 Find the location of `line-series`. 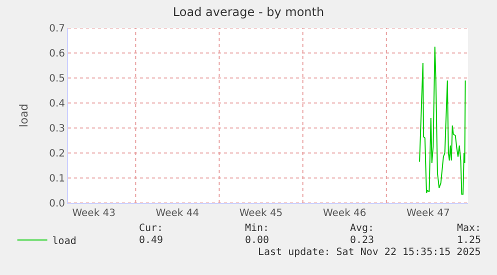

line-series is located at coordinates (442, 120).